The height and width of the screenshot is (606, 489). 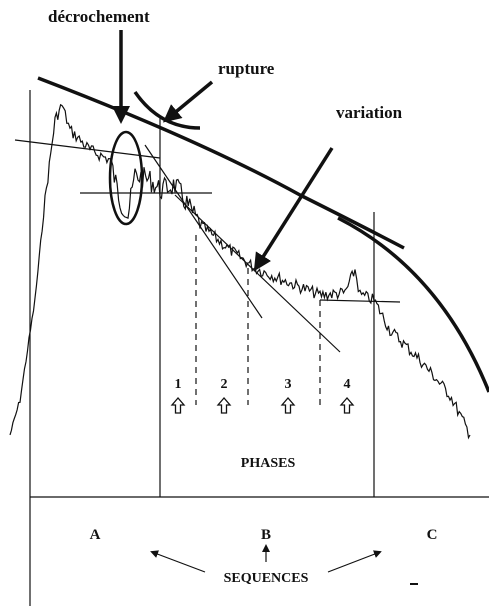 I want to click on phase-number: 3, so click(x=288, y=384).